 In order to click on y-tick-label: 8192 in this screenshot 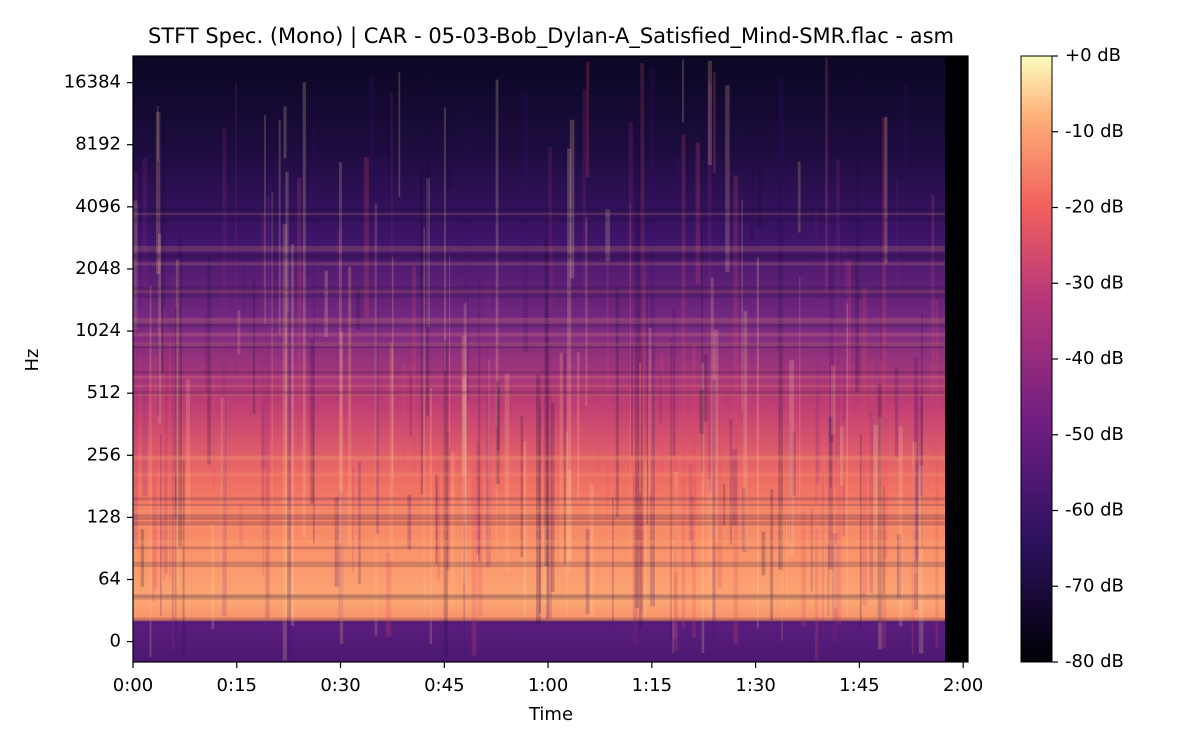, I will do `click(98, 144)`.